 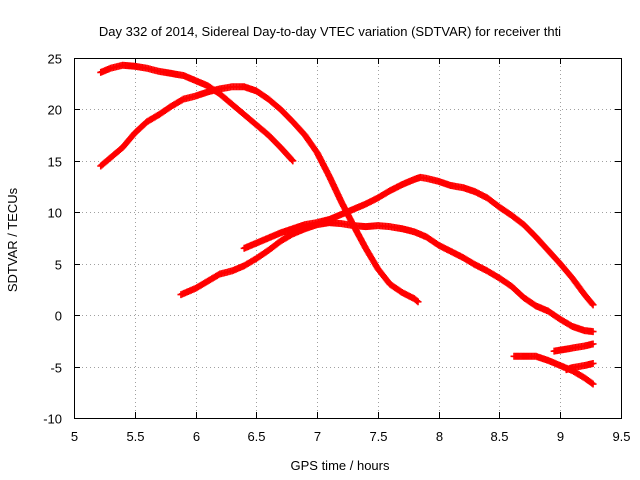 I want to click on x-tick-label: 7.5, so click(x=378, y=436).